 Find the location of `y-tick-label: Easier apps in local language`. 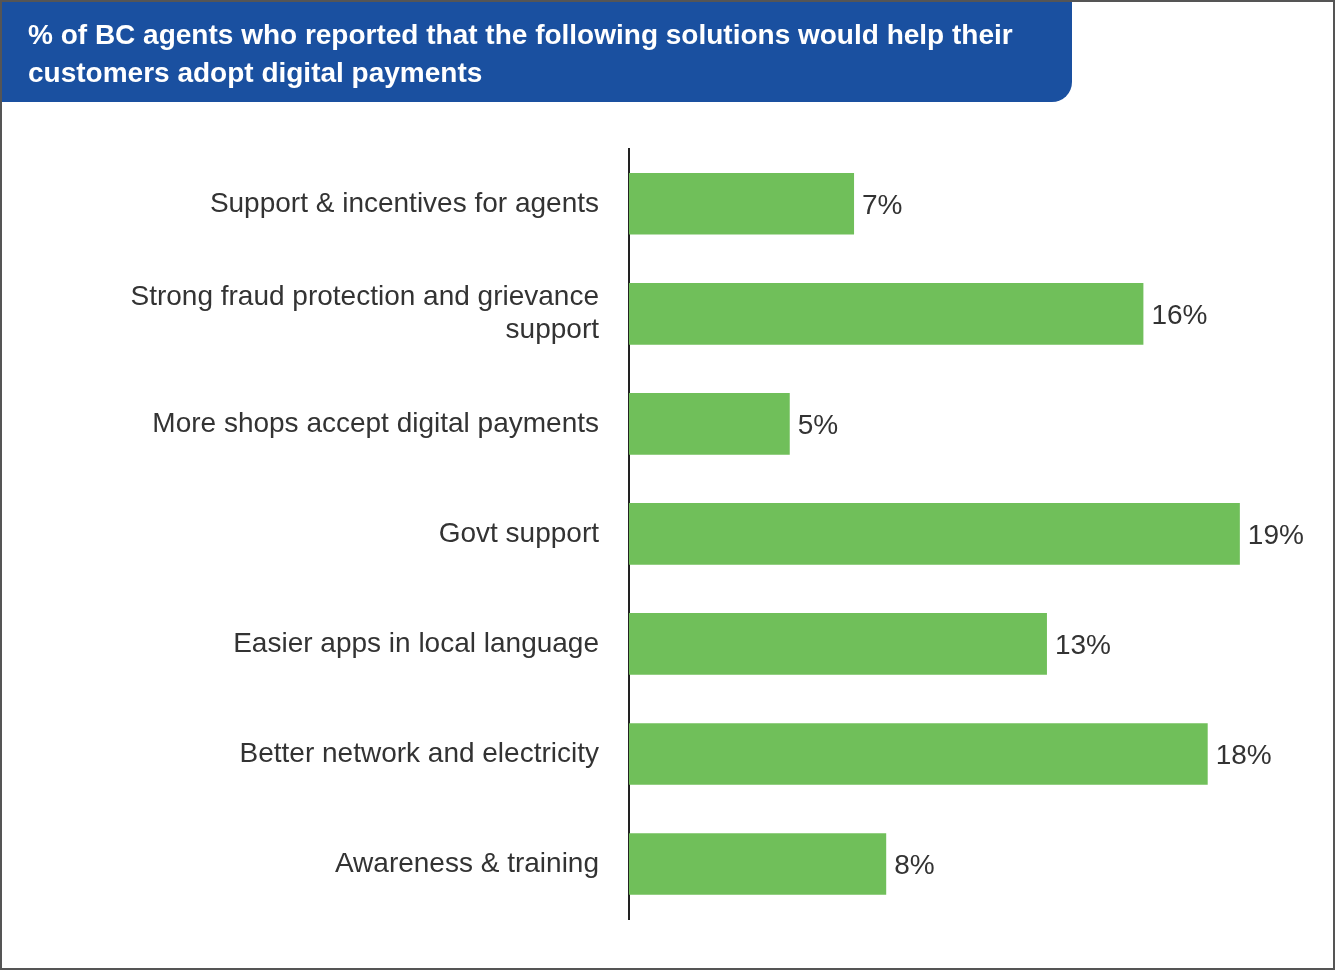

y-tick-label: Easier apps in local language is located at coordinates (416, 642).